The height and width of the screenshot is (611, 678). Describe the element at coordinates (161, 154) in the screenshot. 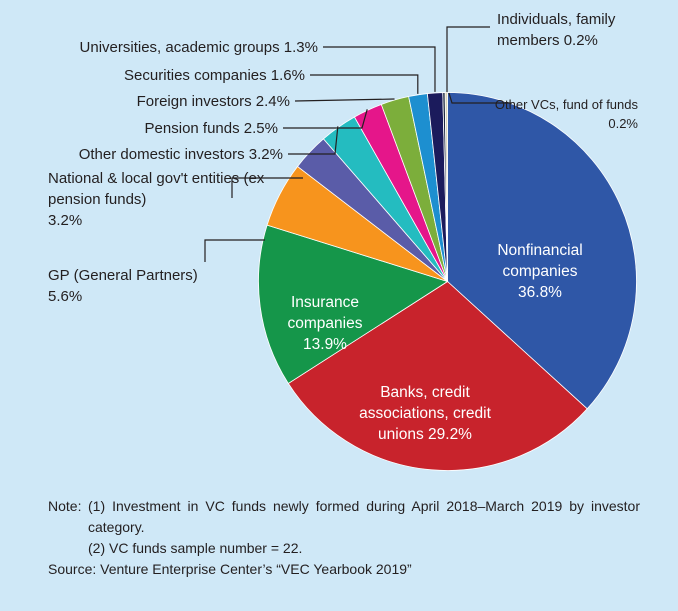

I see `category-label: Other domestic investors` at that location.